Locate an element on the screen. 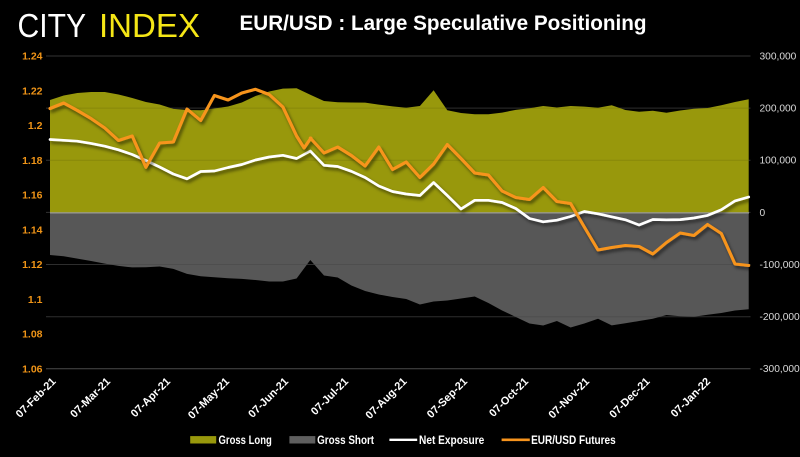  svg-text: 0 is located at coordinates (763, 213).